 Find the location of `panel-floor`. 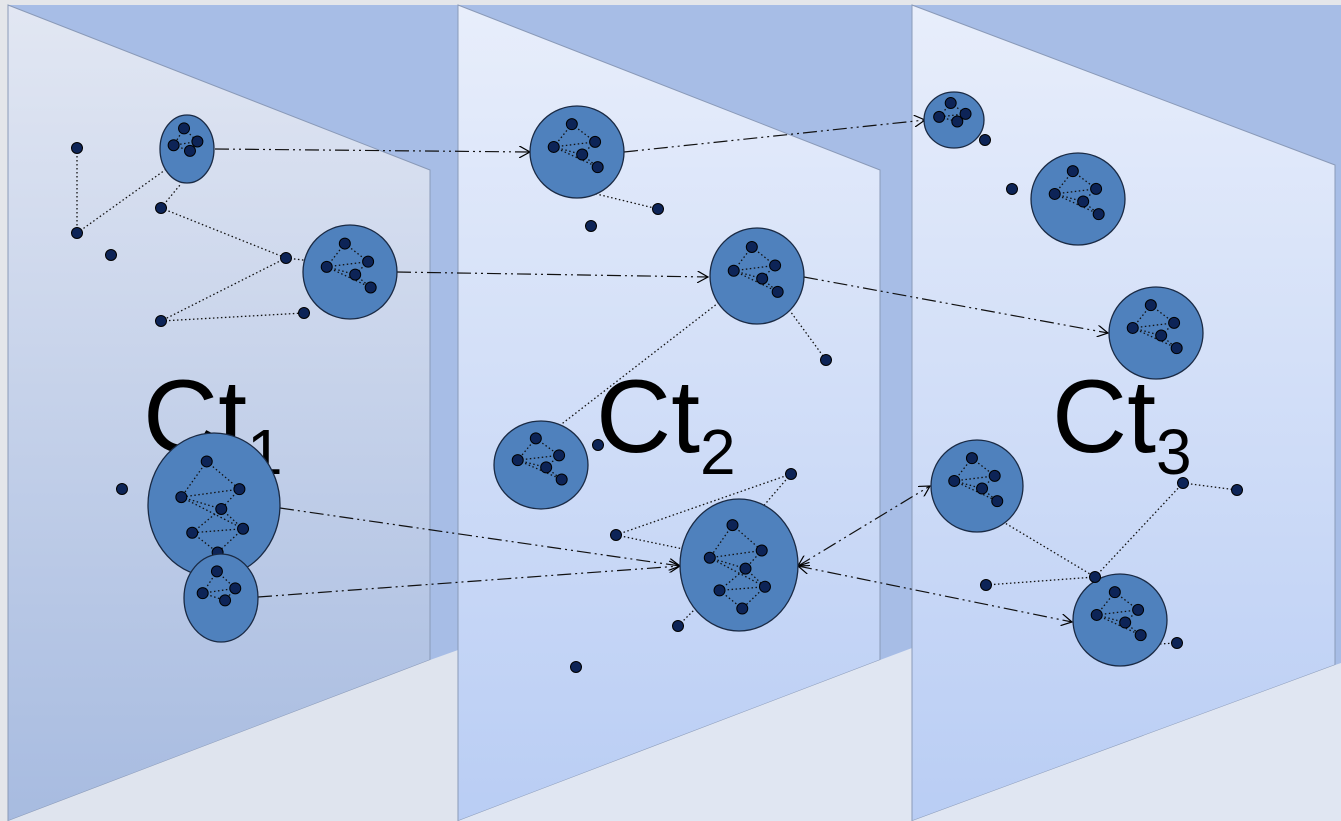

panel-floor is located at coordinates (233, 735).